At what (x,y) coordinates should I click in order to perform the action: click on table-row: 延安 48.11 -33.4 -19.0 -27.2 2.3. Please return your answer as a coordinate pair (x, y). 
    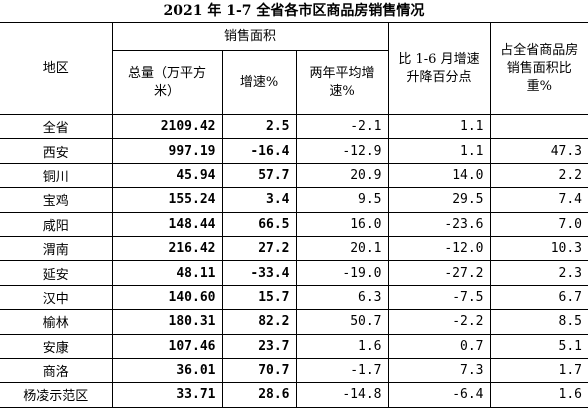
    Looking at the image, I should click on (294, 273).